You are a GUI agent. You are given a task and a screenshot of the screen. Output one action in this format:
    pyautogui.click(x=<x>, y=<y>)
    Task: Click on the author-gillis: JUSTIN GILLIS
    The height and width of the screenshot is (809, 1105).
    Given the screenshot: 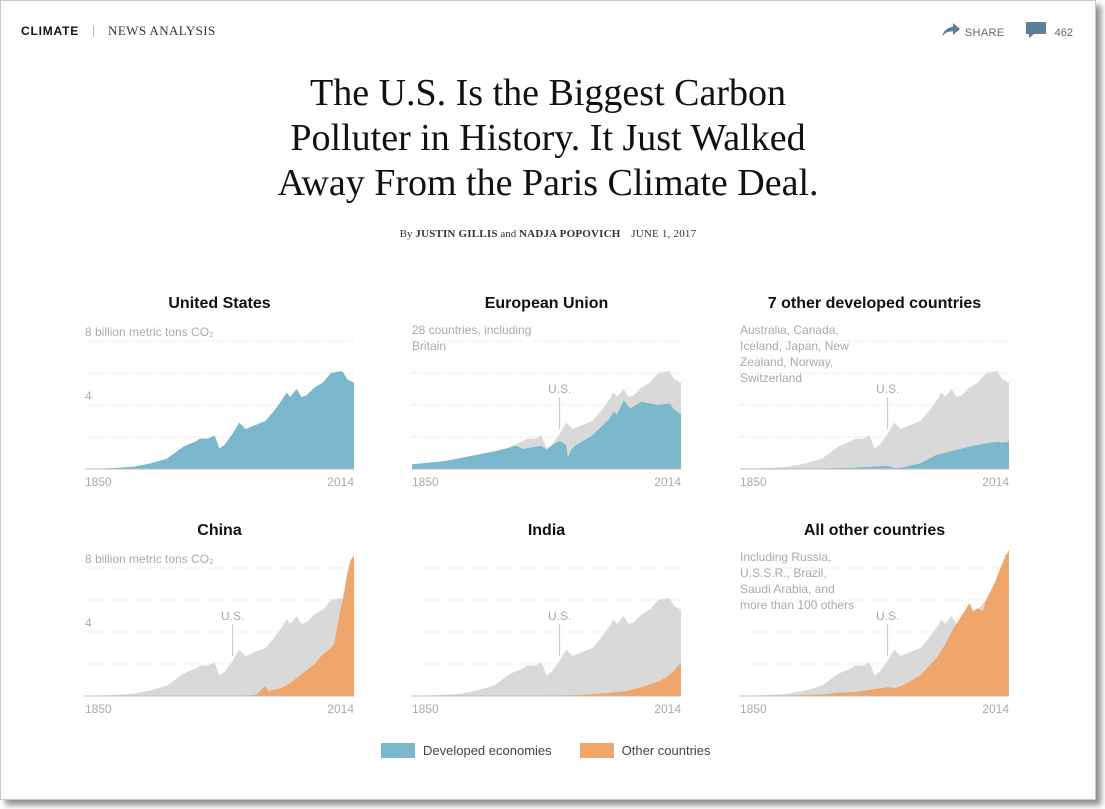 What is the action you would take?
    pyautogui.click(x=456, y=234)
    